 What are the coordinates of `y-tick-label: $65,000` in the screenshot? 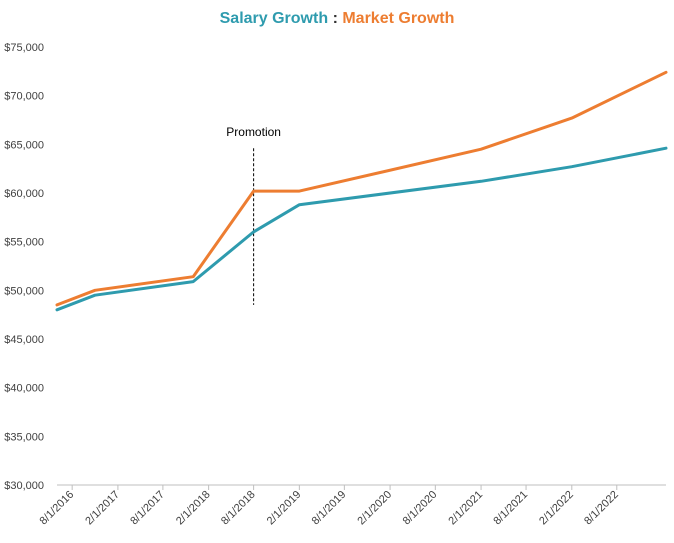 It's located at (24, 145).